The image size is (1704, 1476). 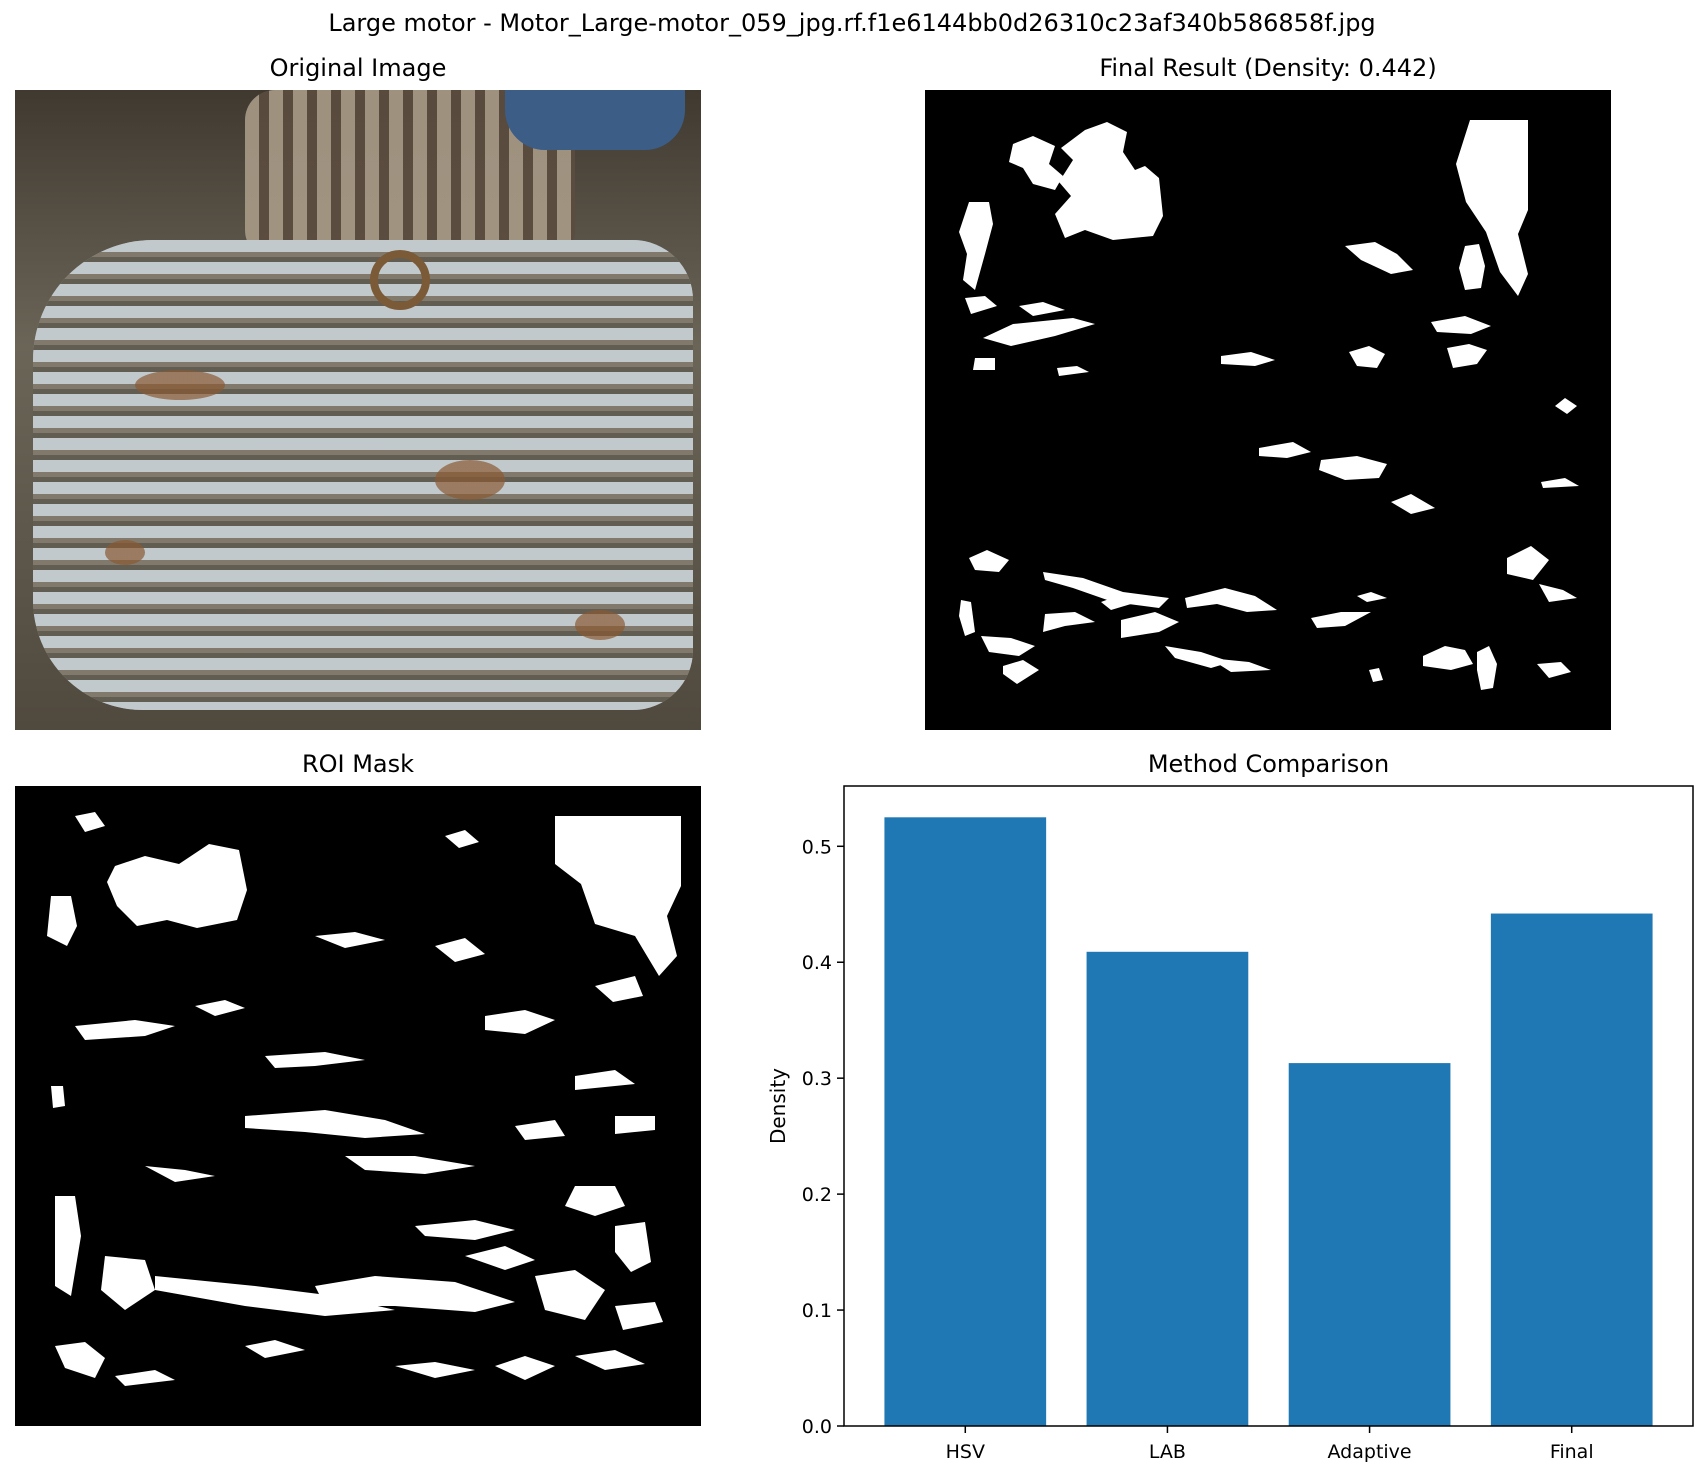 I want to click on y-tick-label: 0.4, so click(x=817, y=963).